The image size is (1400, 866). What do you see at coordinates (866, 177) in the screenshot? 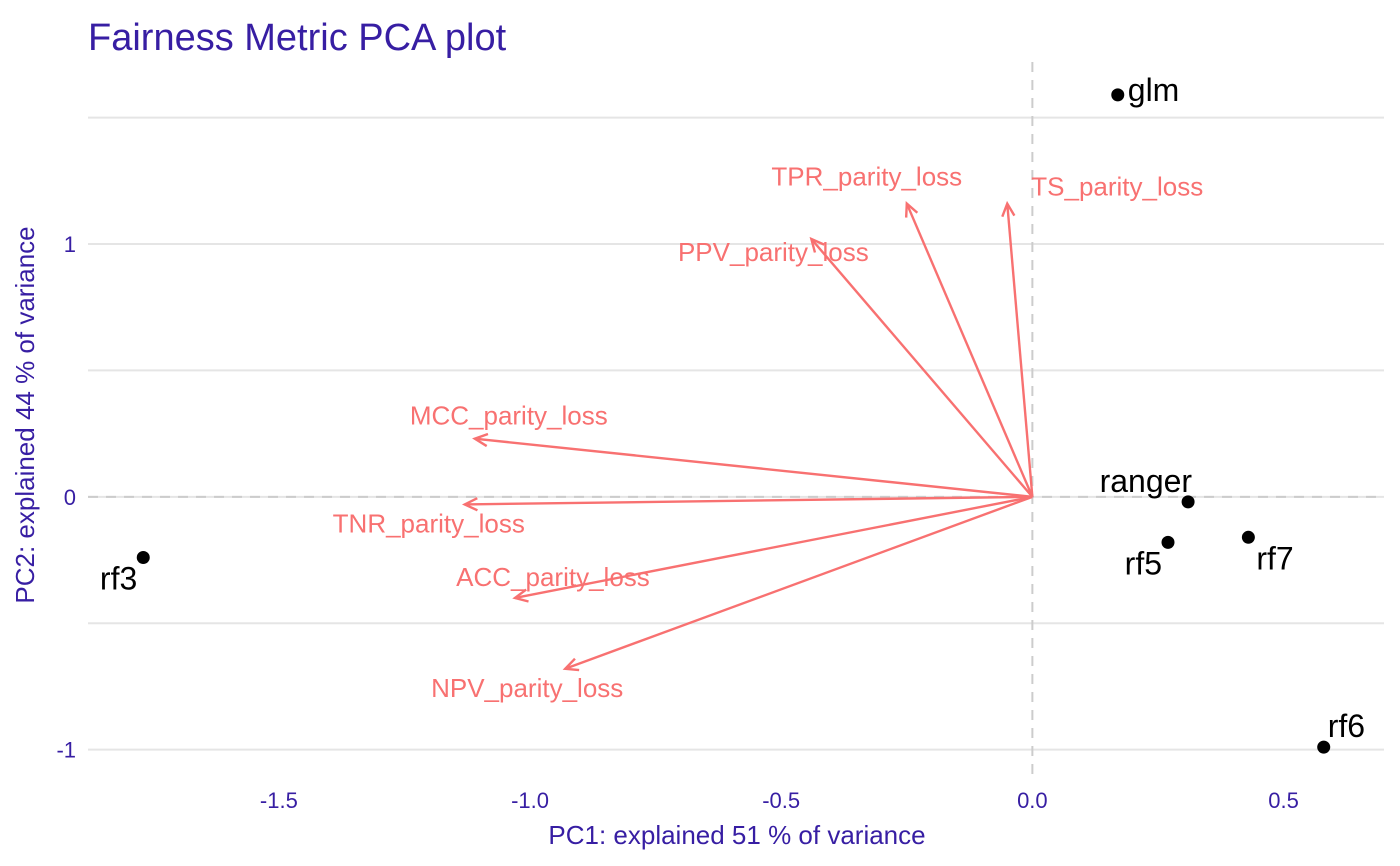
I see `loading-label: TPR_parity_loss` at bounding box center [866, 177].